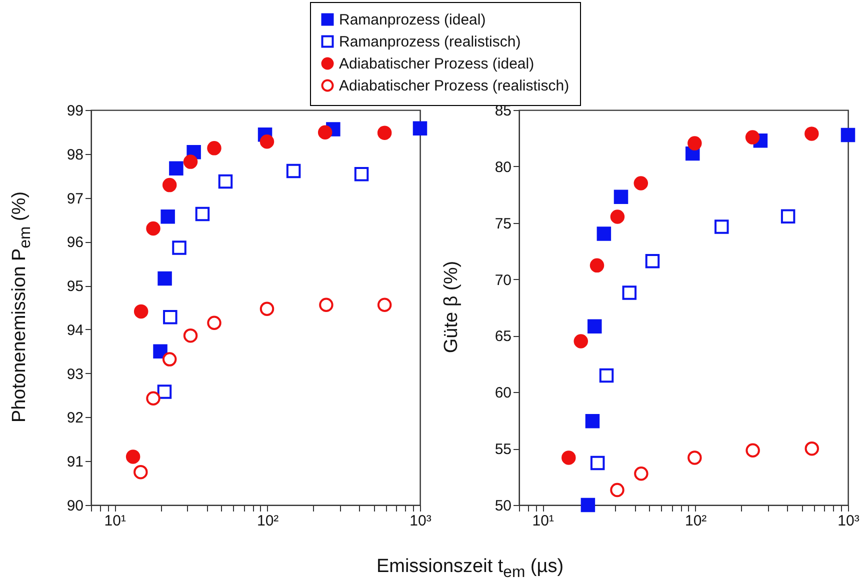 Image resolution: width=861 pixels, height=588 pixels. What do you see at coordinates (75, 506) in the screenshot?
I see `y-tick-label: 90` at bounding box center [75, 506].